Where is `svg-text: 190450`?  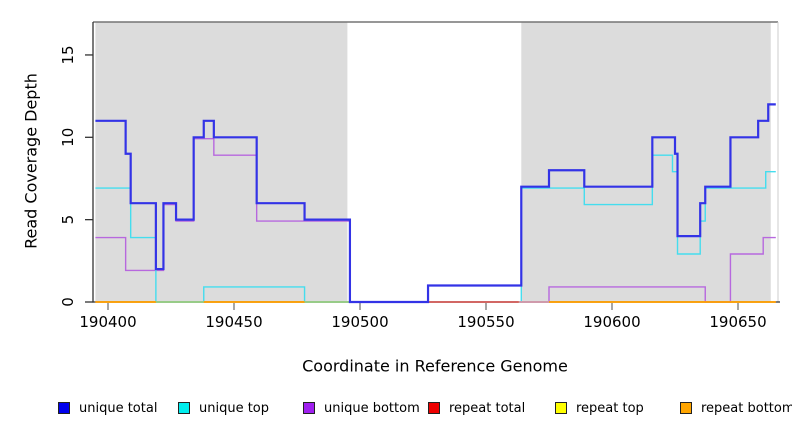 svg-text: 190450 is located at coordinates (233, 322).